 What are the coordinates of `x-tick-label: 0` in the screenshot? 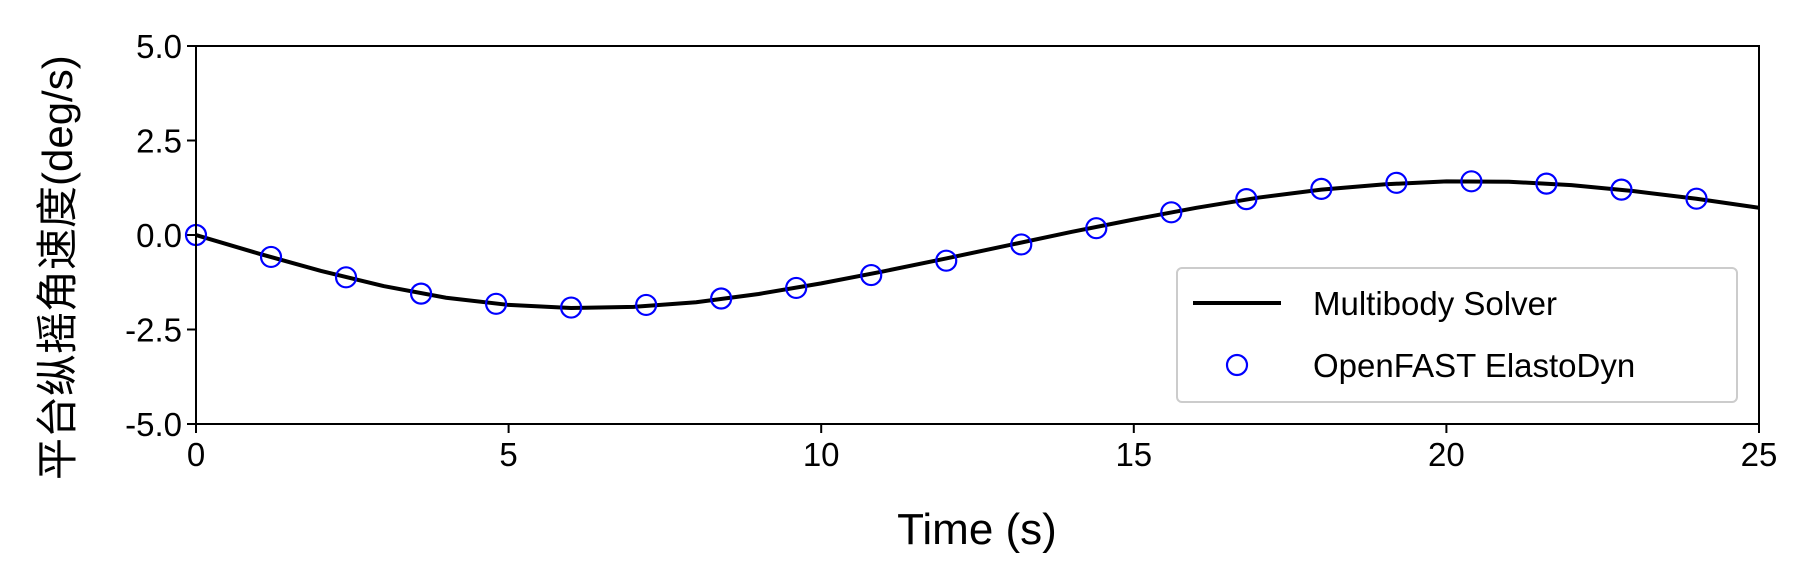 It's located at (196, 454).